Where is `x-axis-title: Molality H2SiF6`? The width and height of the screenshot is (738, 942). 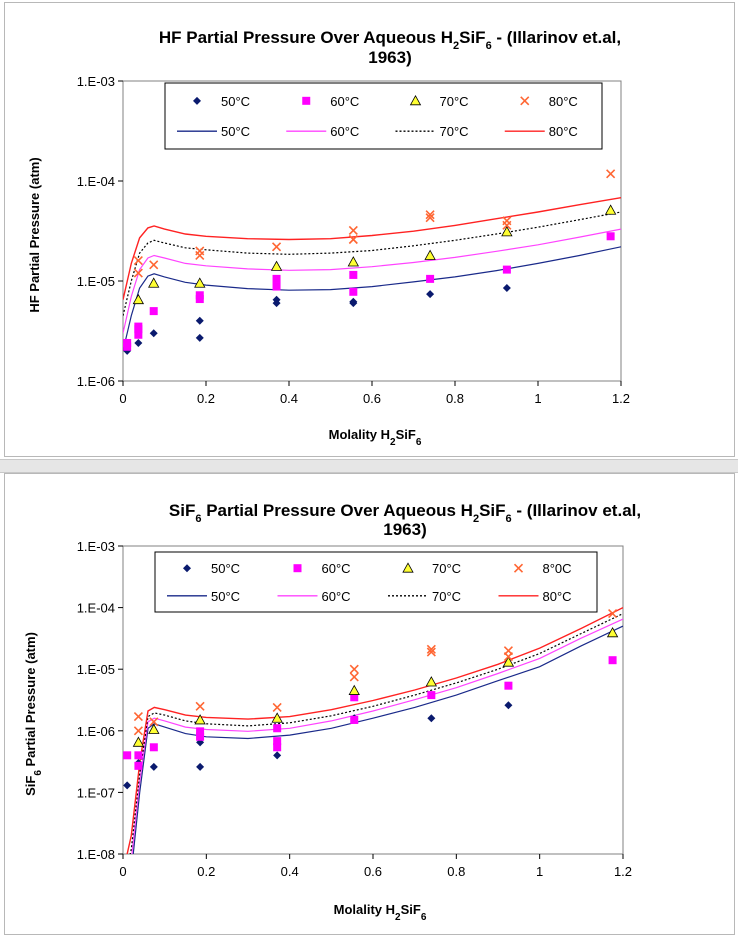
x-axis-title: Molality H2SiF6 is located at coordinates (380, 912).